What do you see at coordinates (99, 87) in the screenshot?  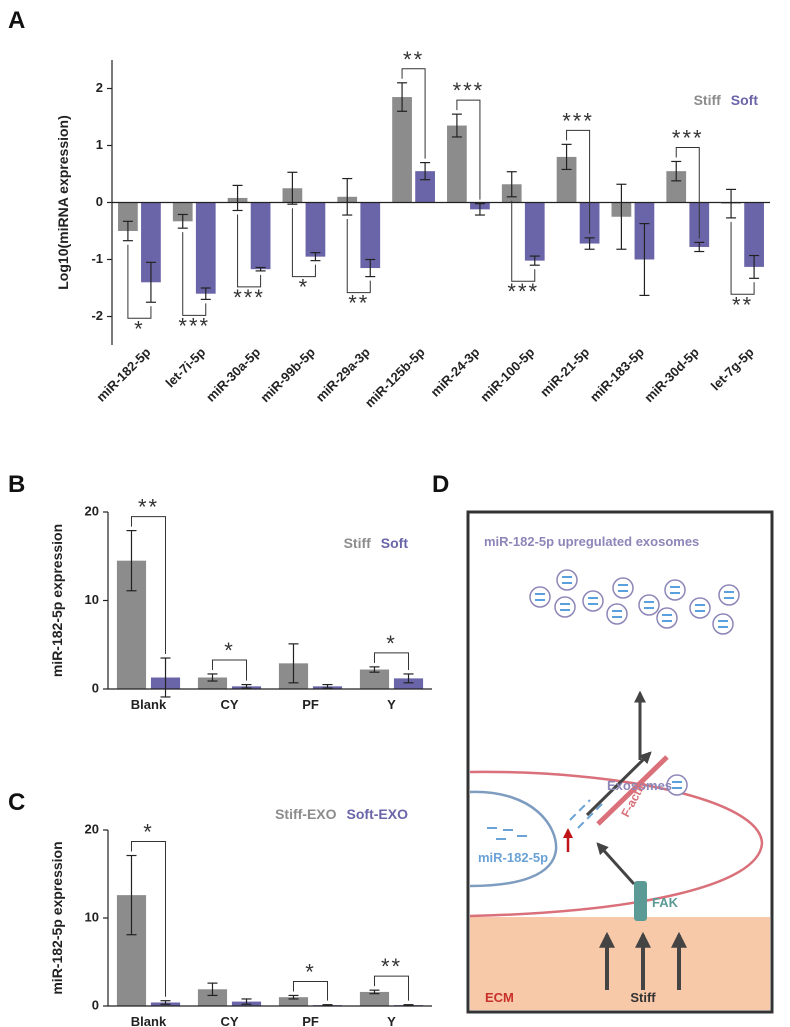 I see `y-tick-label: 2` at bounding box center [99, 87].